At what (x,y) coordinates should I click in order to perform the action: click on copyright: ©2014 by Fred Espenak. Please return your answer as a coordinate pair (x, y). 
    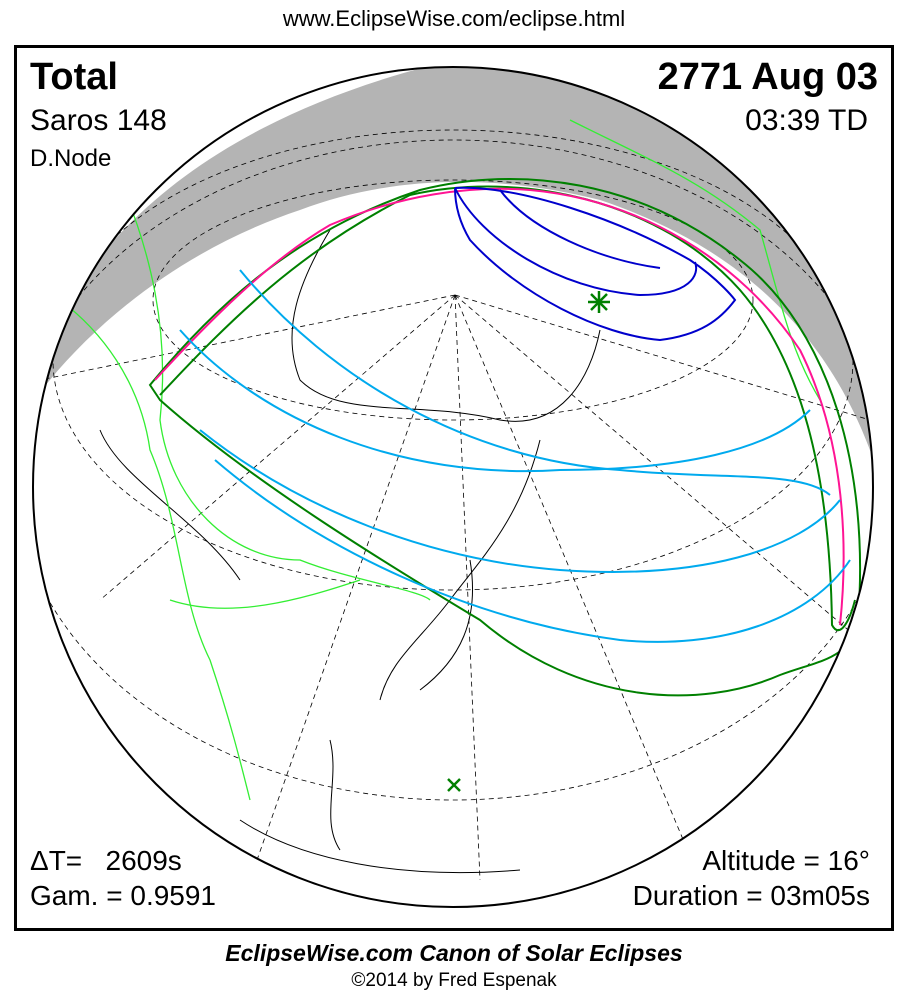
    Looking at the image, I should click on (454, 980).